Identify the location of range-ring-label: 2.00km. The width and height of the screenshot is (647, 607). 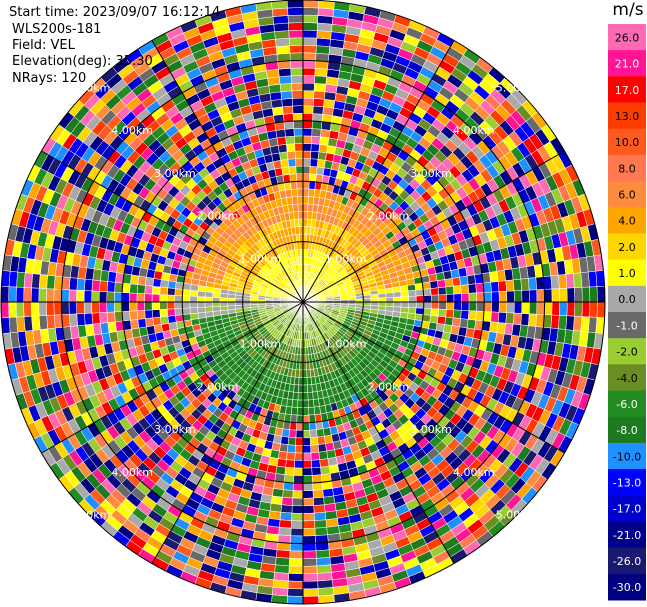
(218, 386).